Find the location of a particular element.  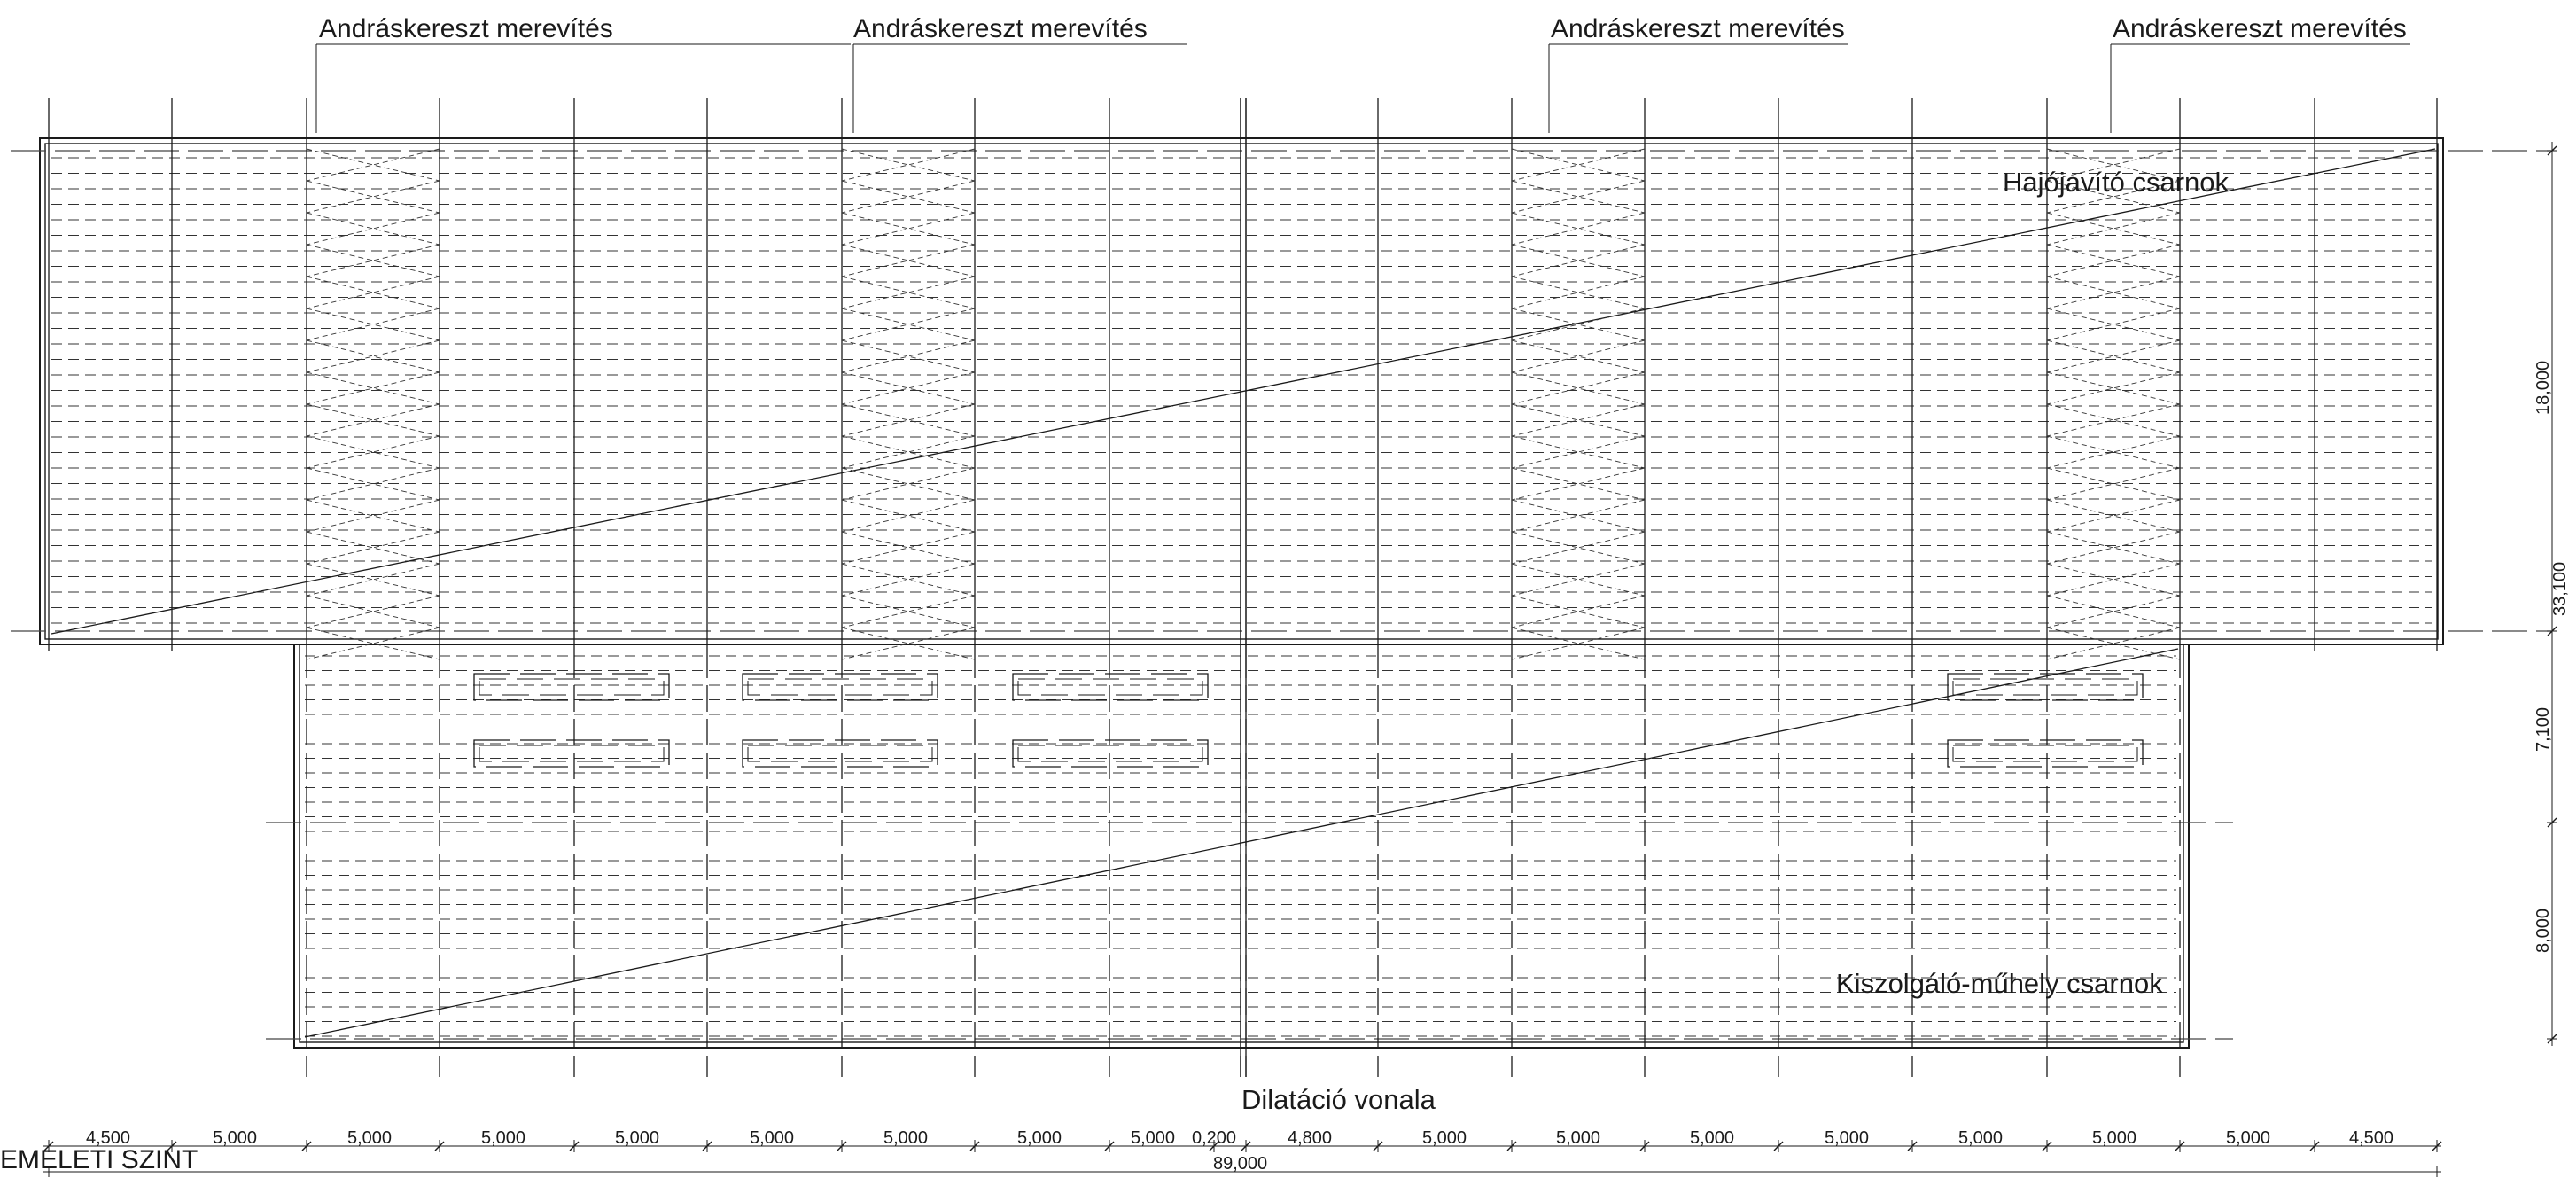

vertical-total-dim-label: 33,100 is located at coordinates (2560, 589).